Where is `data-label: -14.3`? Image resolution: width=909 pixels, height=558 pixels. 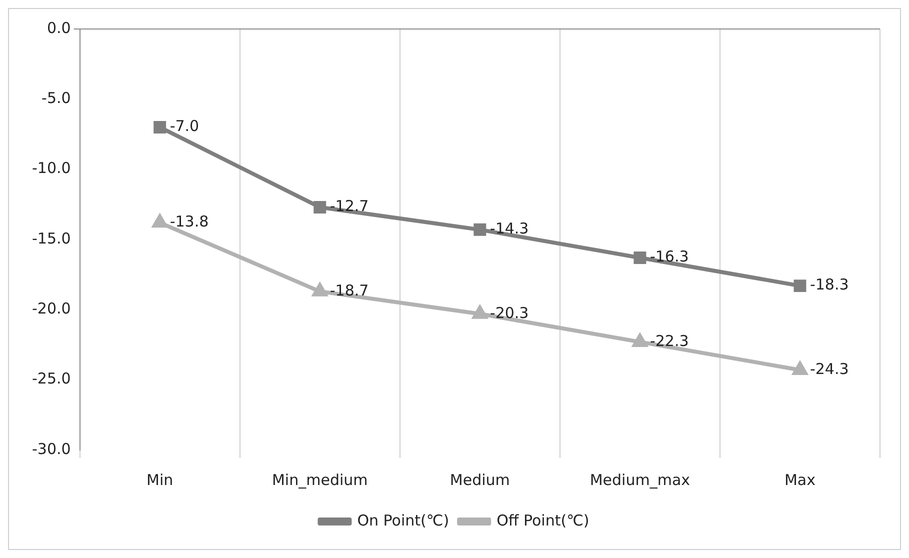
data-label: -14.3 is located at coordinates (509, 229).